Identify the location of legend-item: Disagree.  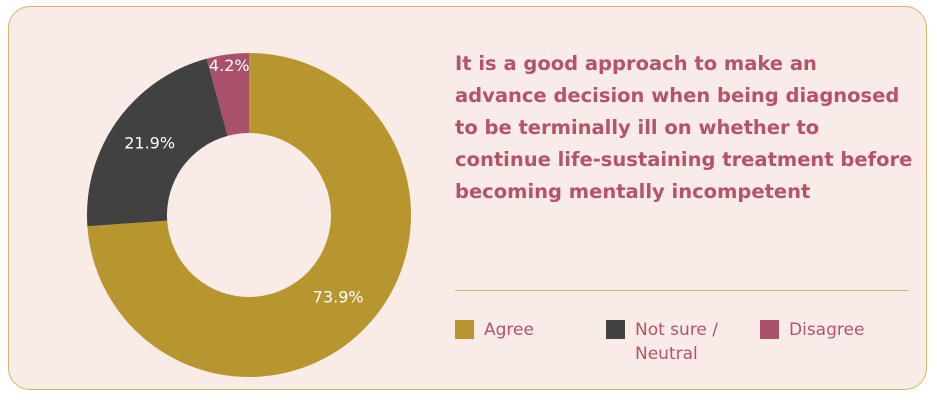
(812, 330).